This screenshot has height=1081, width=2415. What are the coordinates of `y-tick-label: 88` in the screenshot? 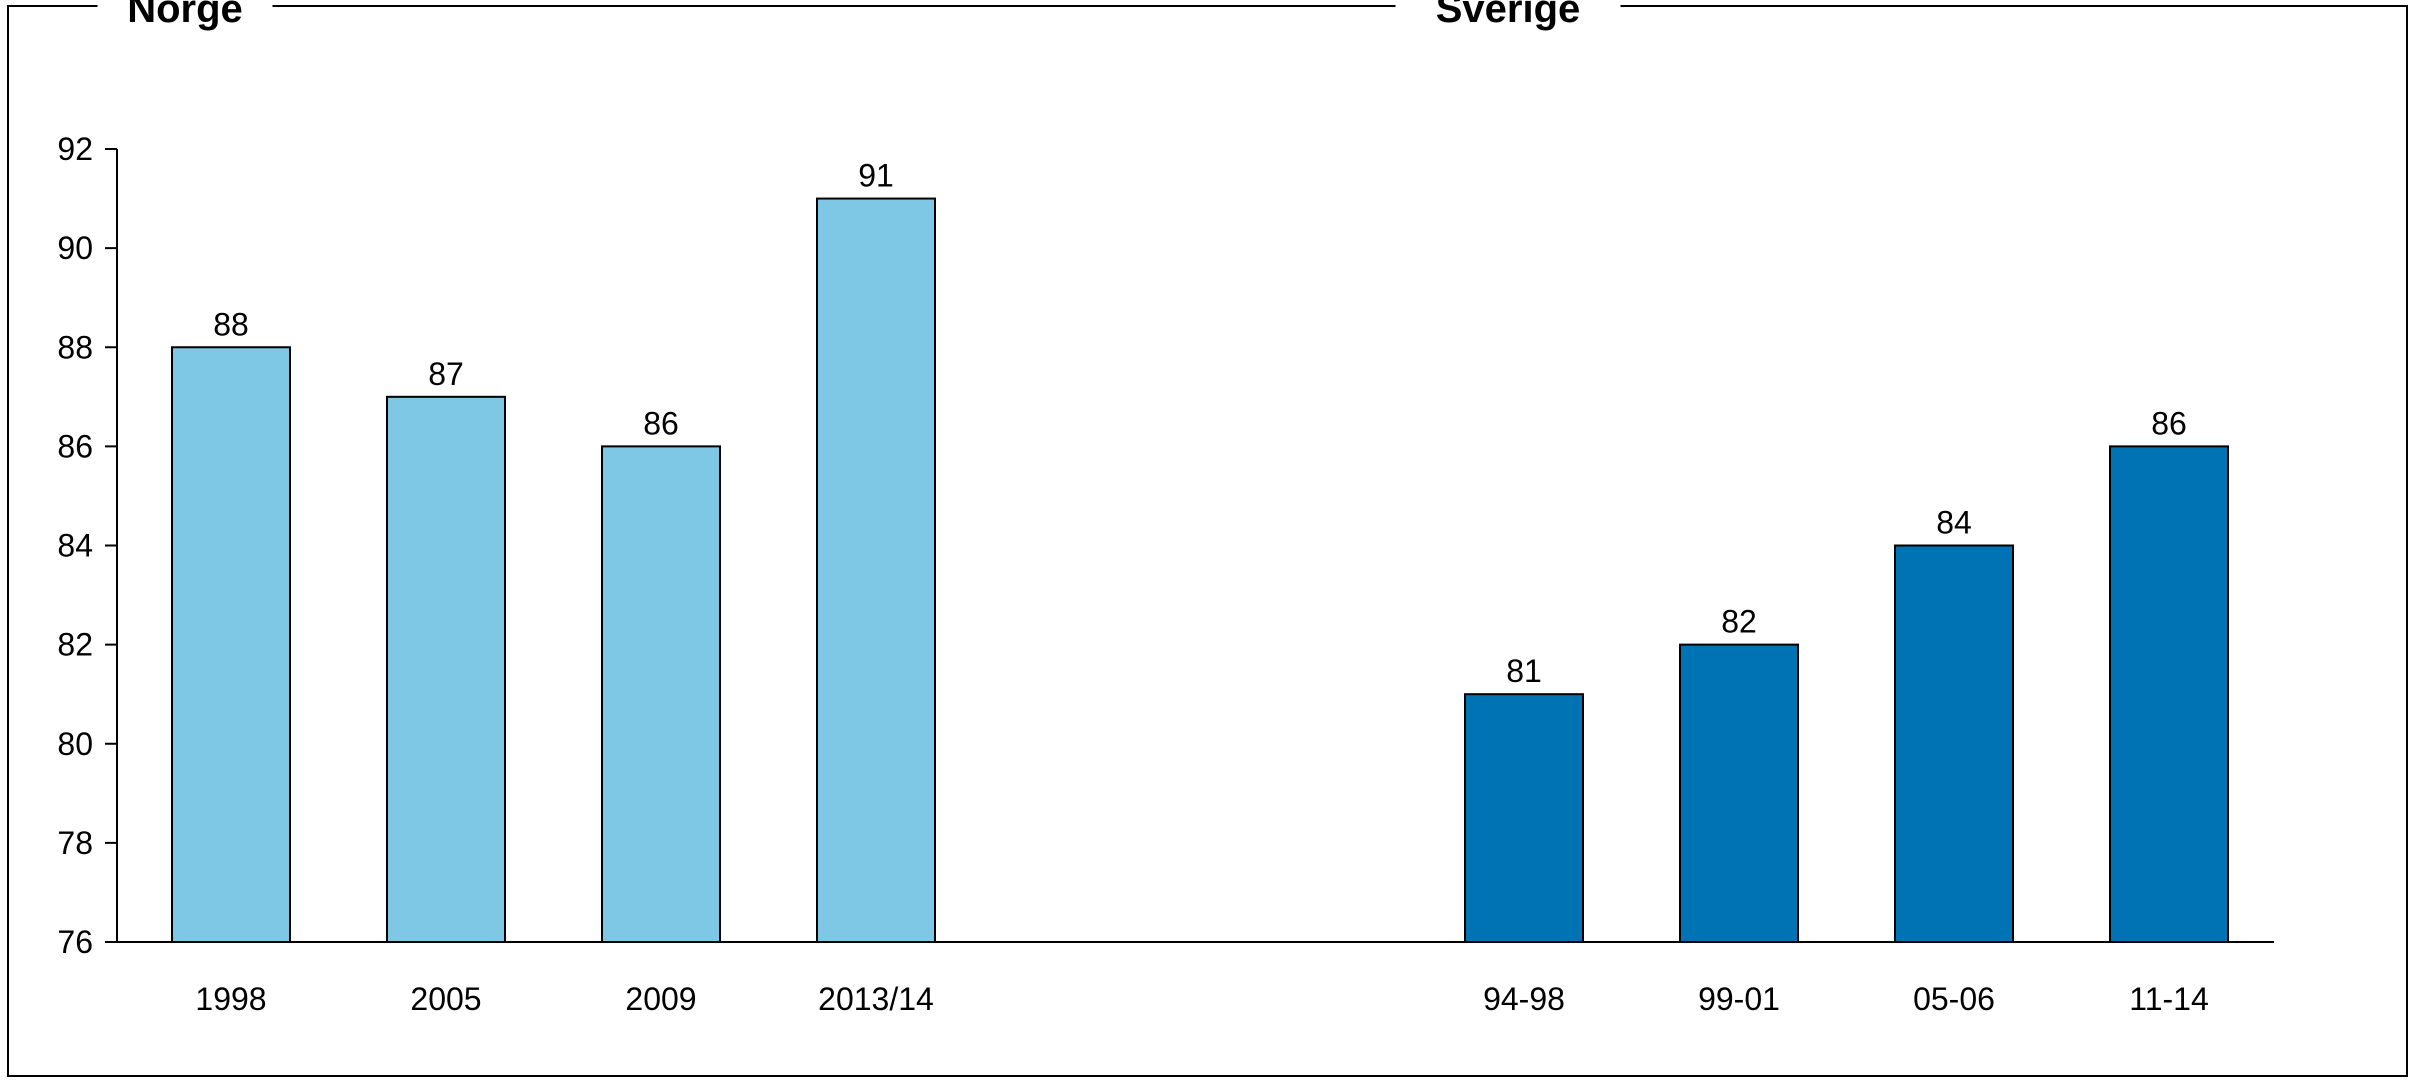 It's located at (75, 347).